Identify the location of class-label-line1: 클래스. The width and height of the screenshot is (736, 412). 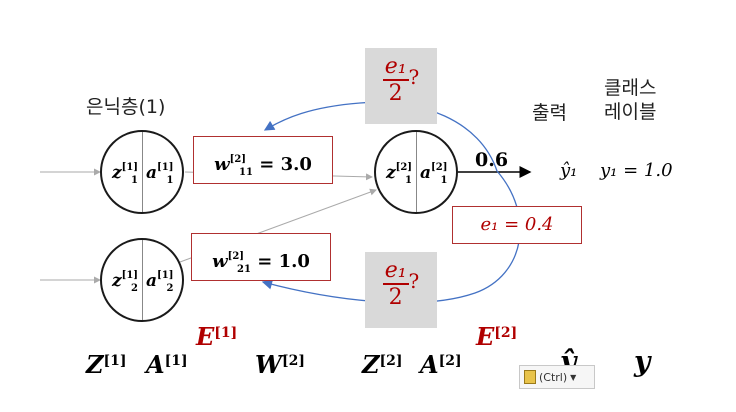
(630, 88).